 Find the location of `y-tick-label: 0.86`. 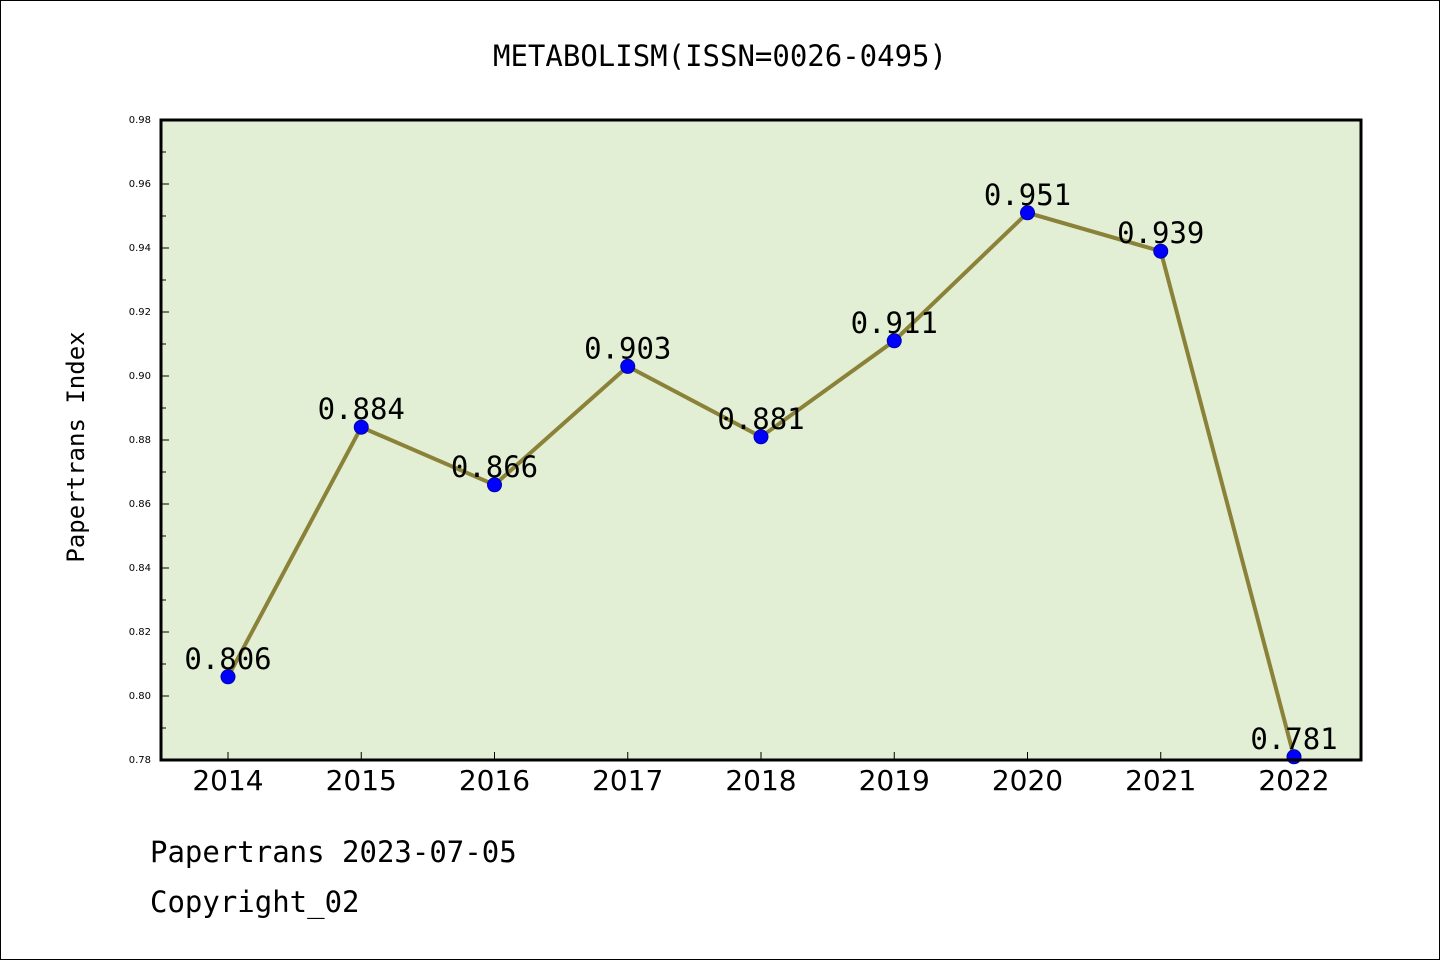

y-tick-label: 0.86 is located at coordinates (140, 504).